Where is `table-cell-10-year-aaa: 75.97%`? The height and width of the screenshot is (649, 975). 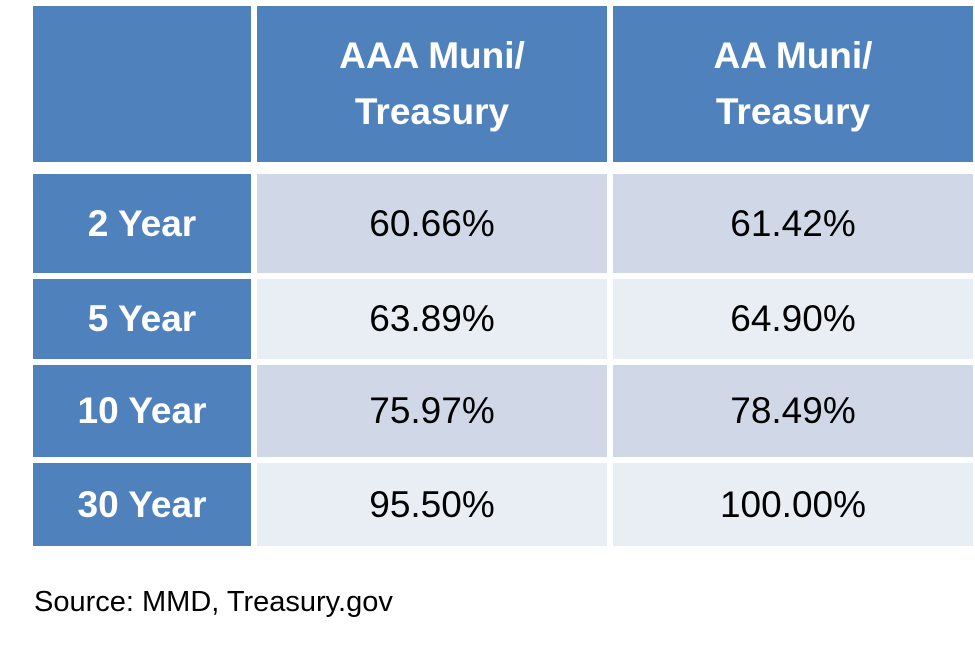
table-cell-10-year-aaa: 75.97% is located at coordinates (432, 411).